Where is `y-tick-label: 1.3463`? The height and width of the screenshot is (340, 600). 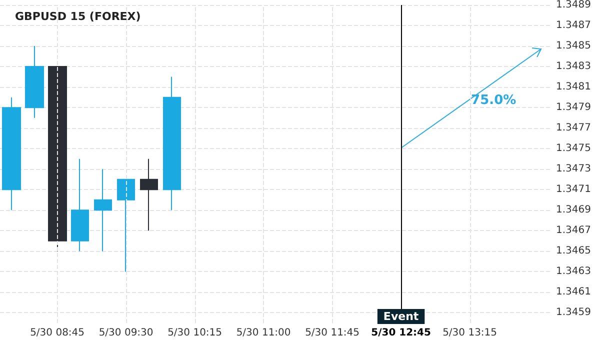 y-tick-label: 1.3463 is located at coordinates (573, 272).